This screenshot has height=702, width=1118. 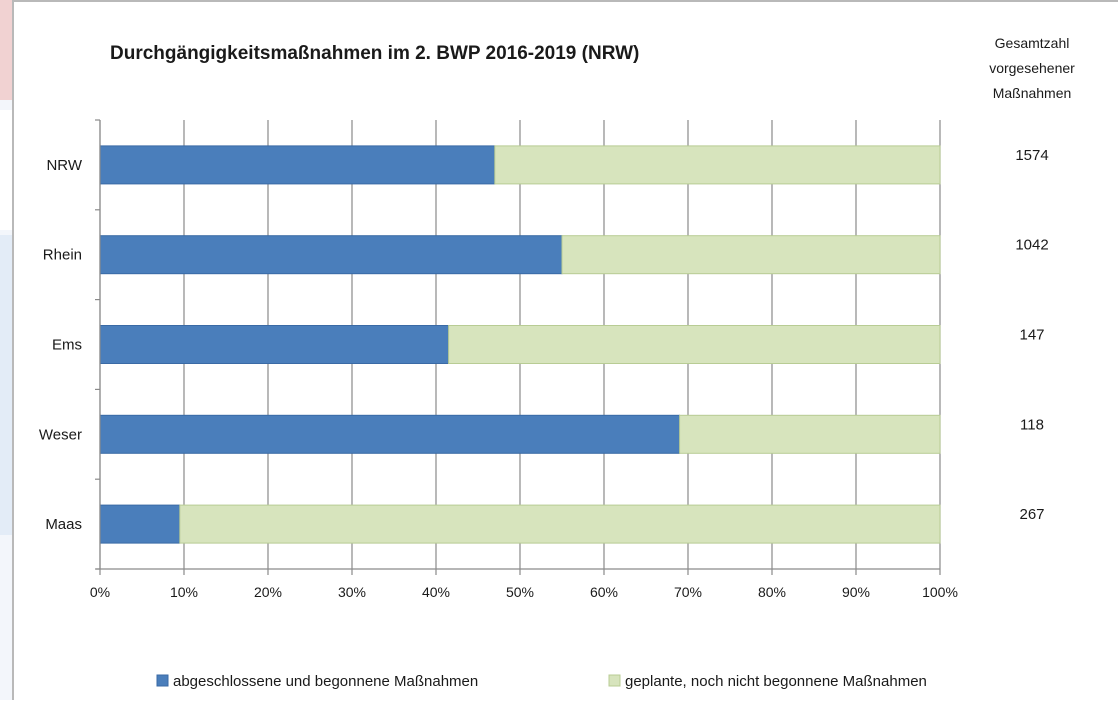 I want to click on x-tick-label: 0%, so click(x=100, y=592).